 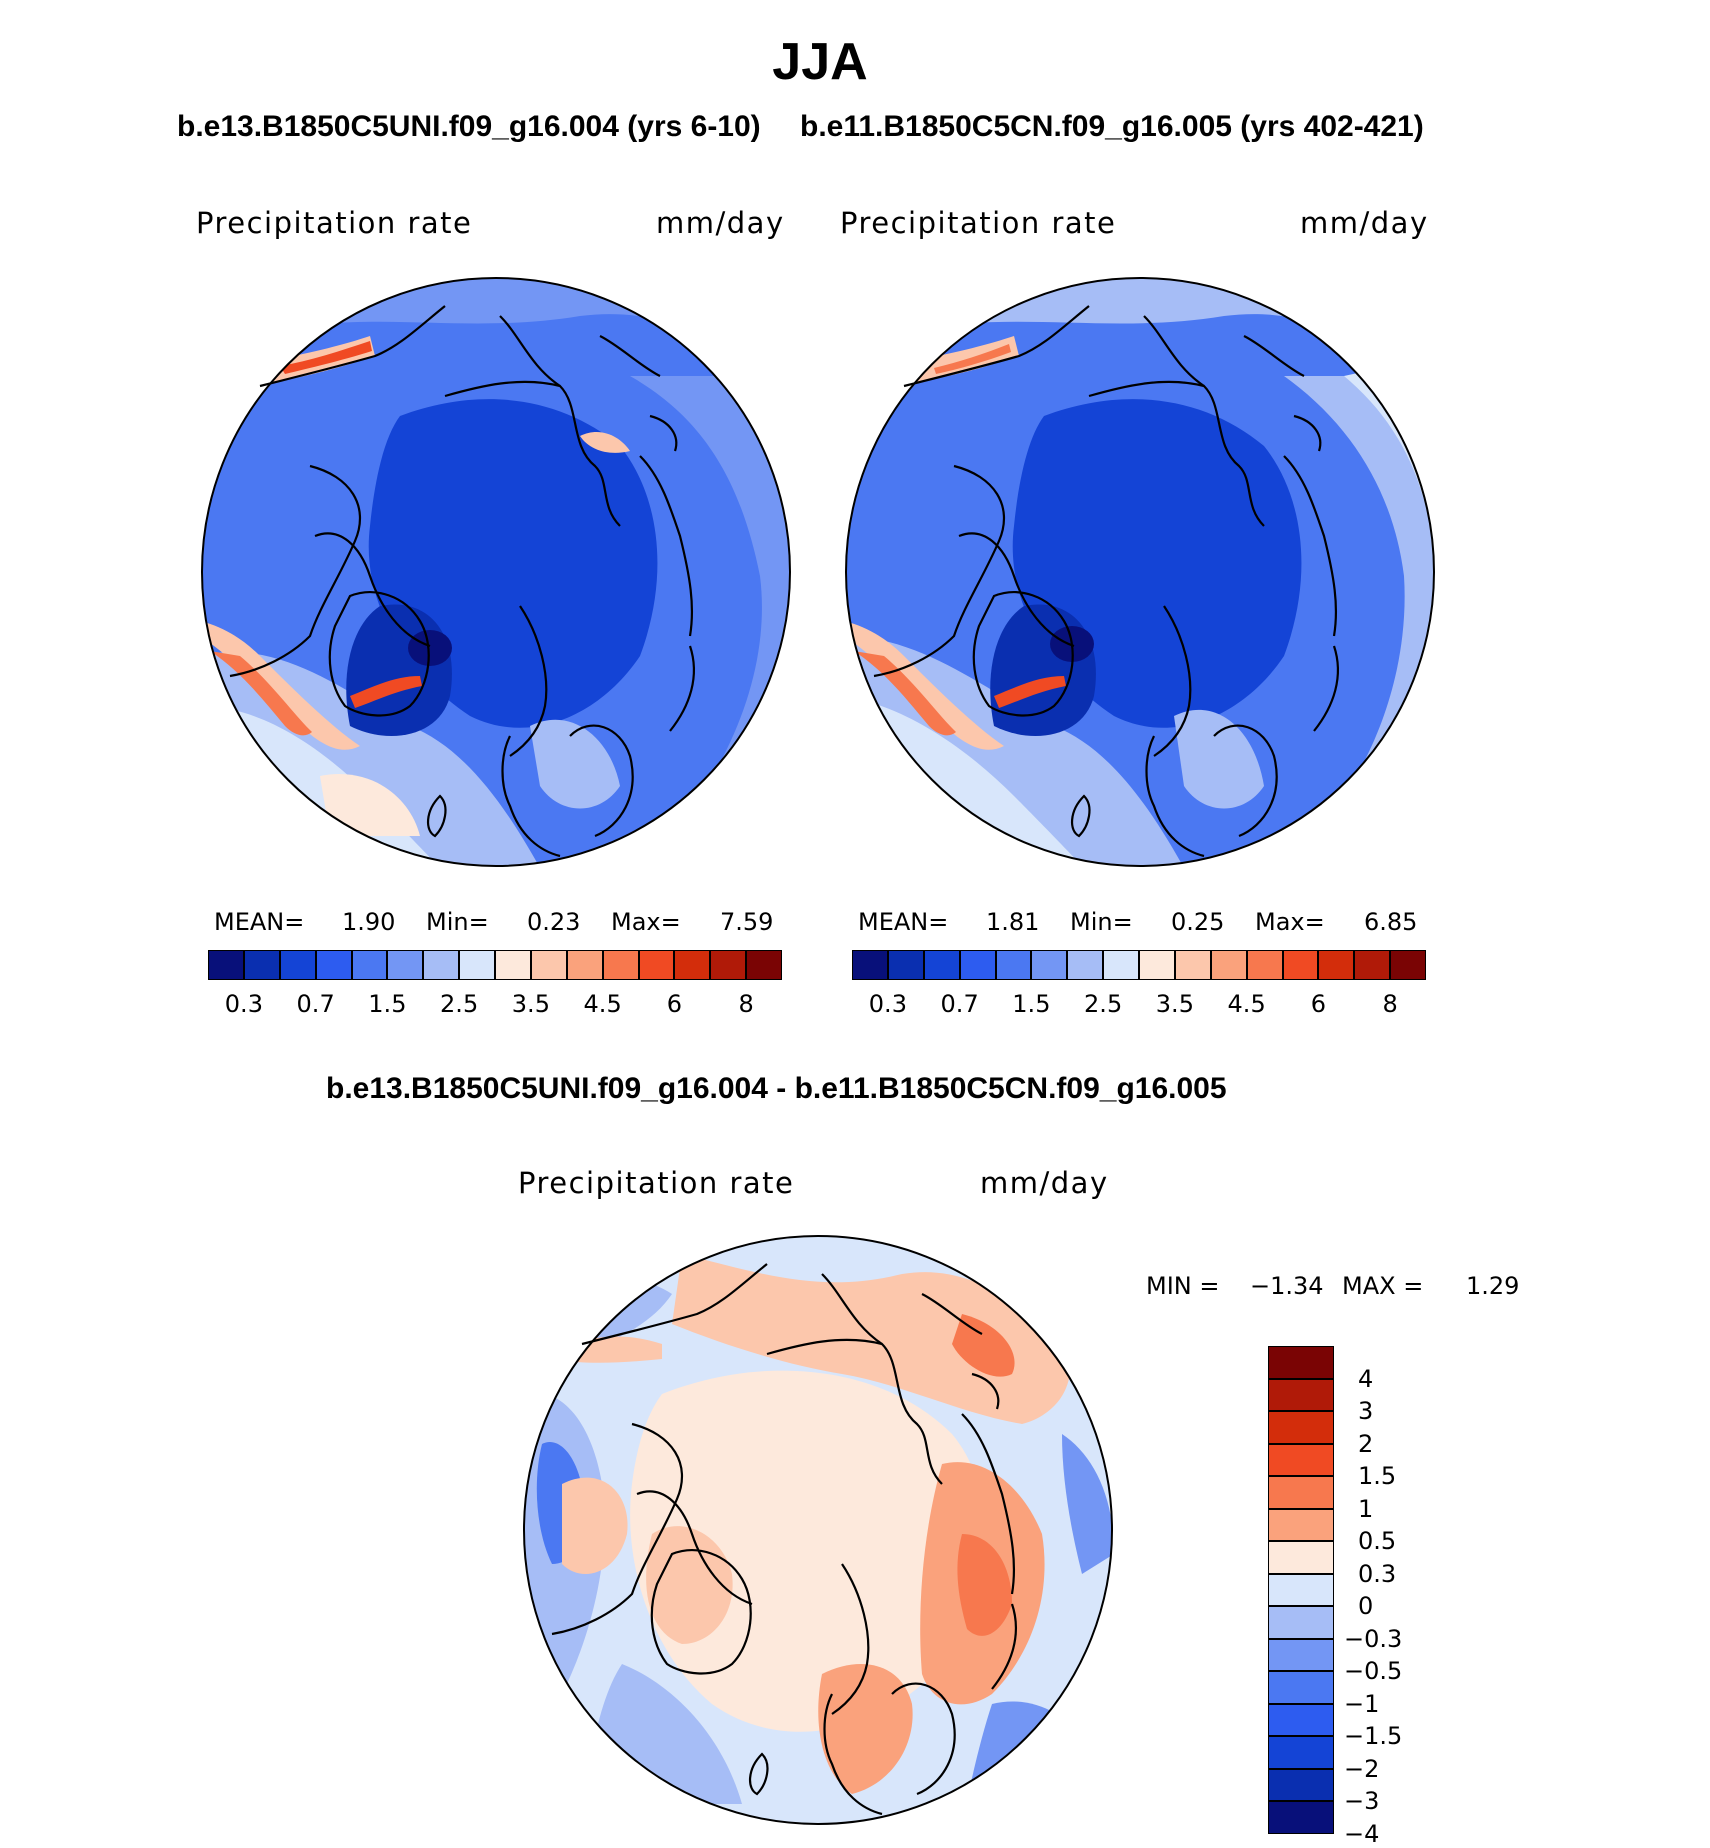 I want to click on panel-2-max-label: Max=, so click(x=1290, y=922).